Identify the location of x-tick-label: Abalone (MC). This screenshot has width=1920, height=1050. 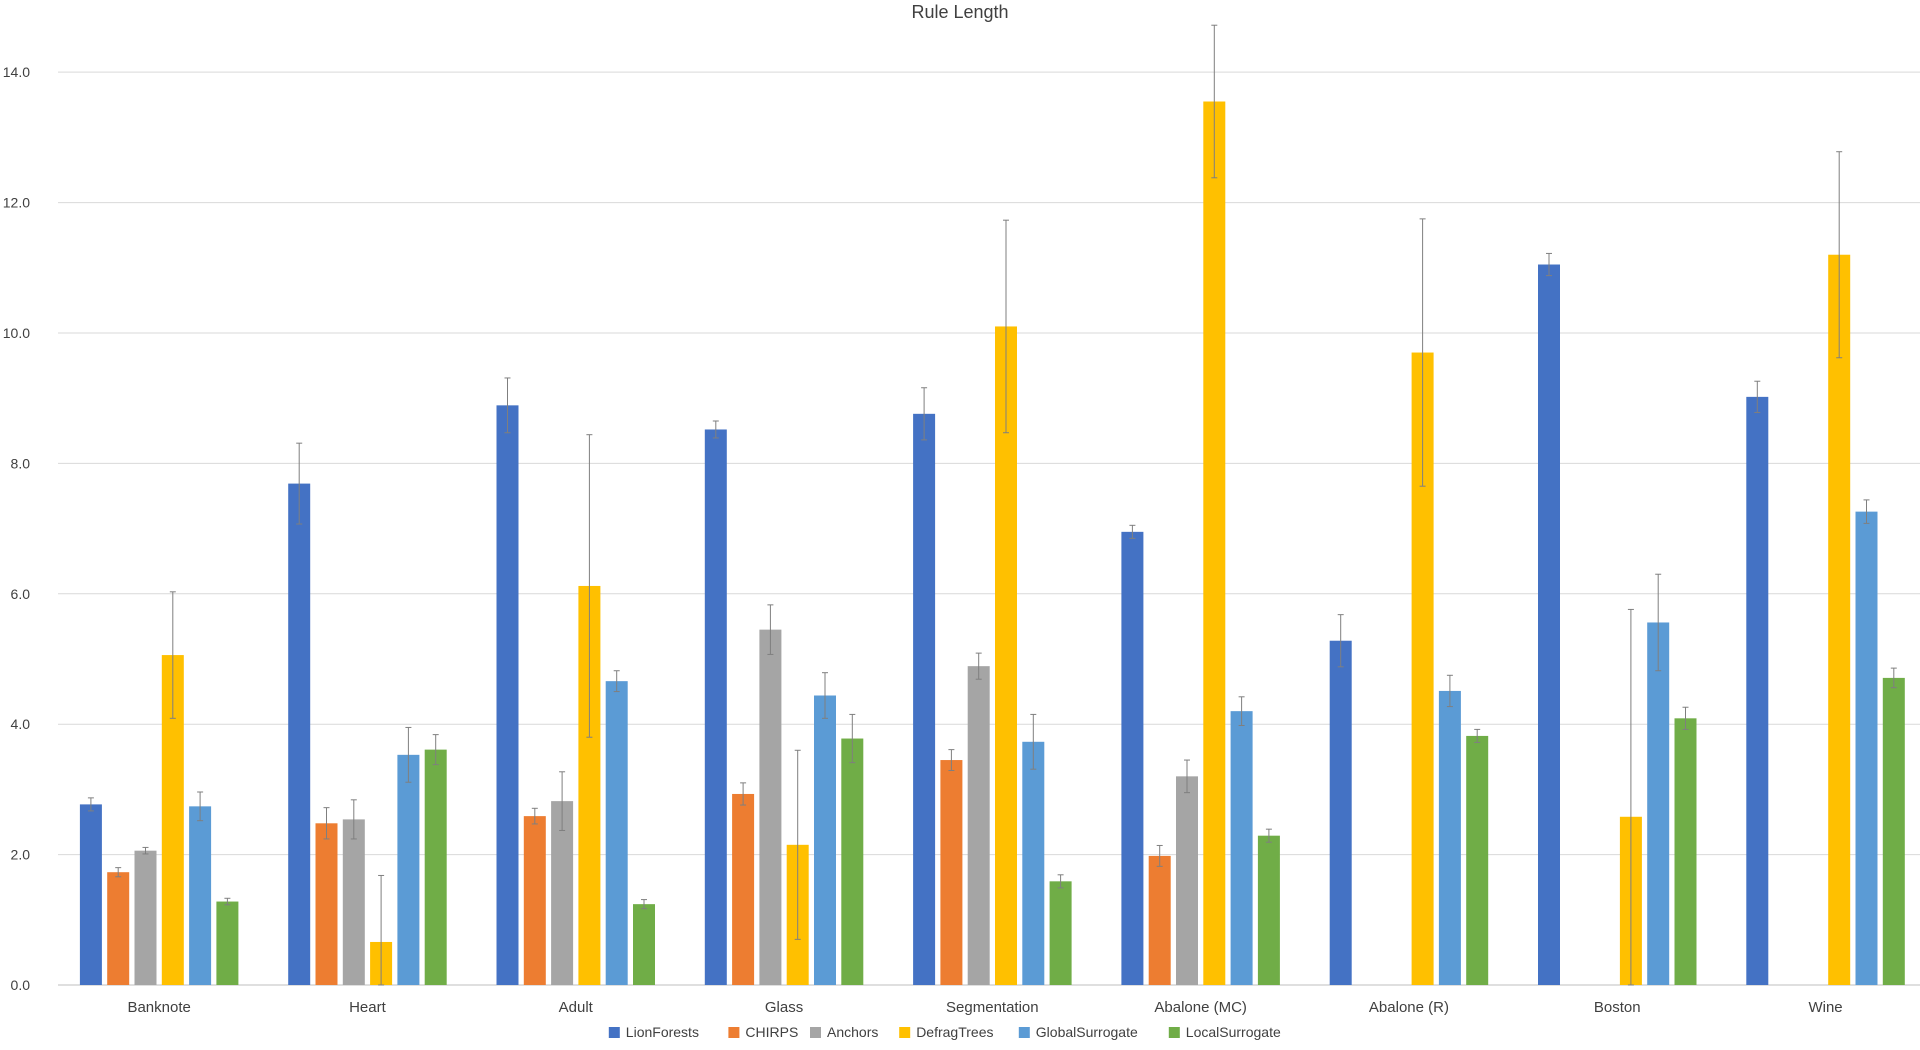
(1200, 1007).